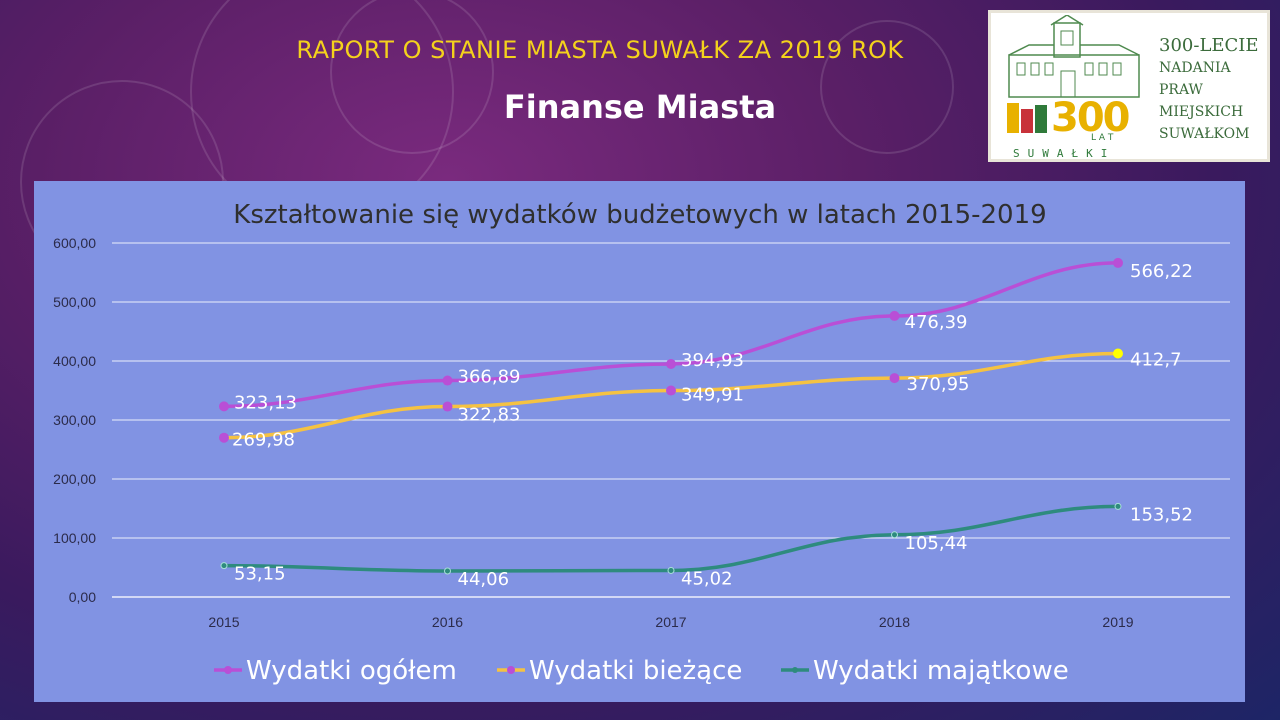 The height and width of the screenshot is (720, 1280). I want to click on data-label: 105,44, so click(936, 543).